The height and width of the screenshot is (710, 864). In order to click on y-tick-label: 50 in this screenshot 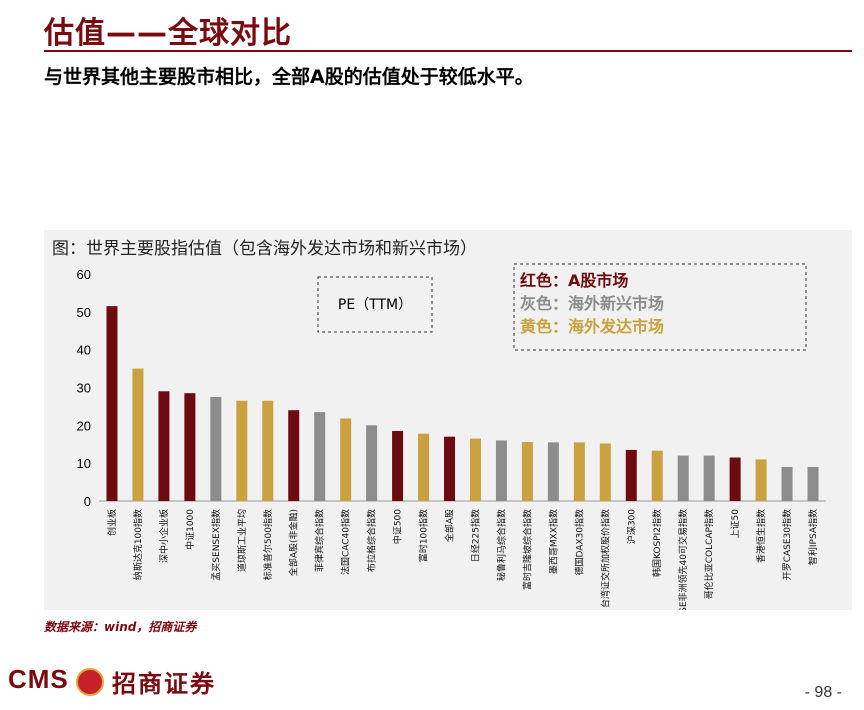, I will do `click(84, 312)`.